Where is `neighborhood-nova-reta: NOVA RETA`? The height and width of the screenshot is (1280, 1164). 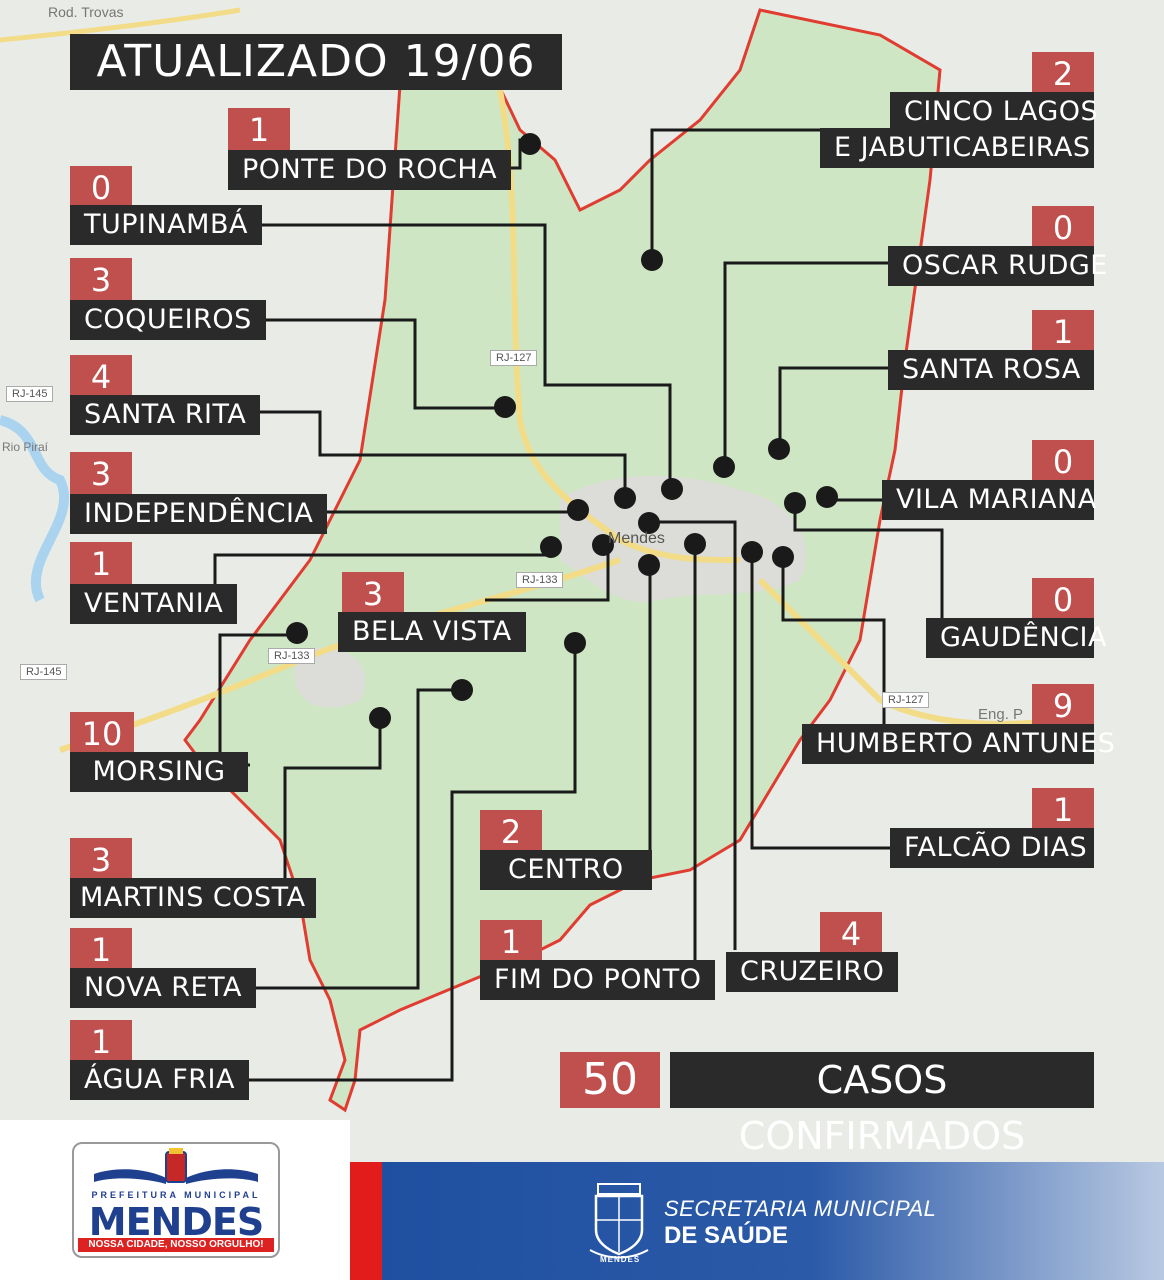
neighborhood-nova-reta: NOVA RETA is located at coordinates (163, 988).